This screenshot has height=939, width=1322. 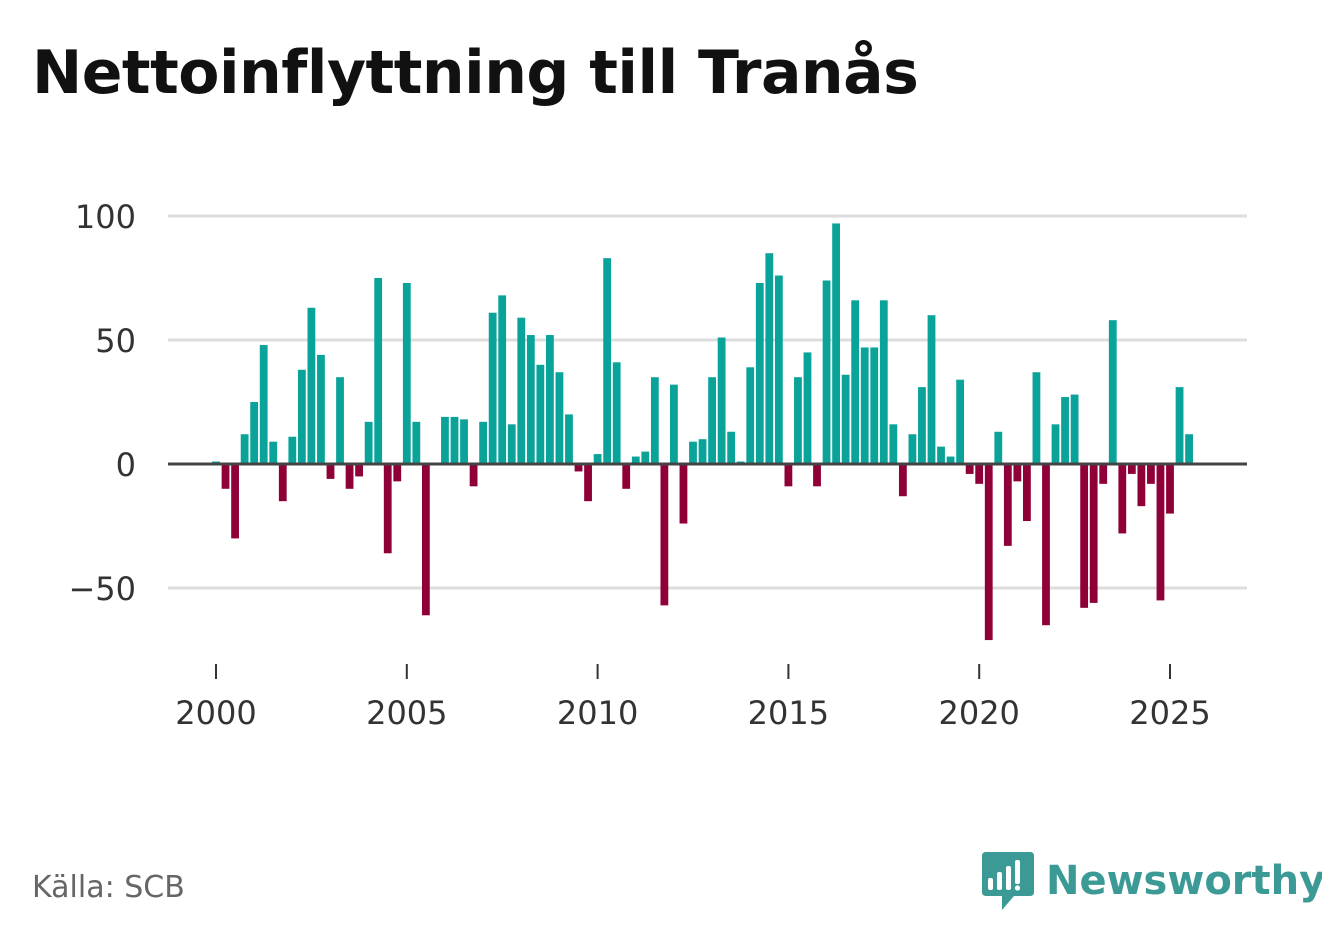 I want to click on x-tick-label: 2010, so click(x=597, y=713).